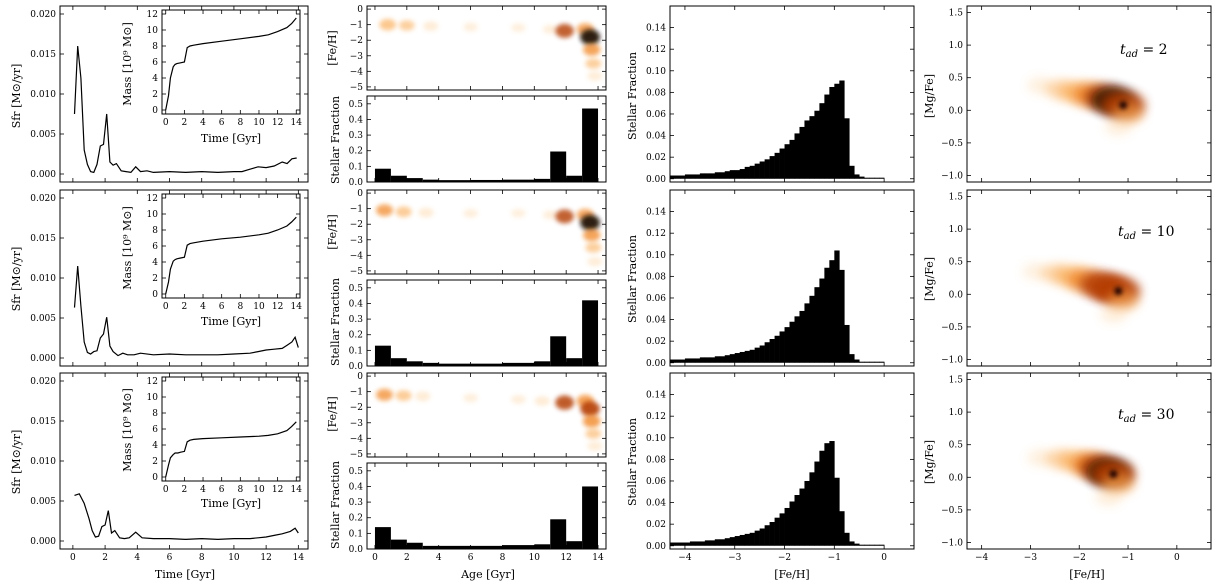  What do you see at coordinates (486, 323) in the screenshot?
I see `age-hist-row-1-frame` at bounding box center [486, 323].